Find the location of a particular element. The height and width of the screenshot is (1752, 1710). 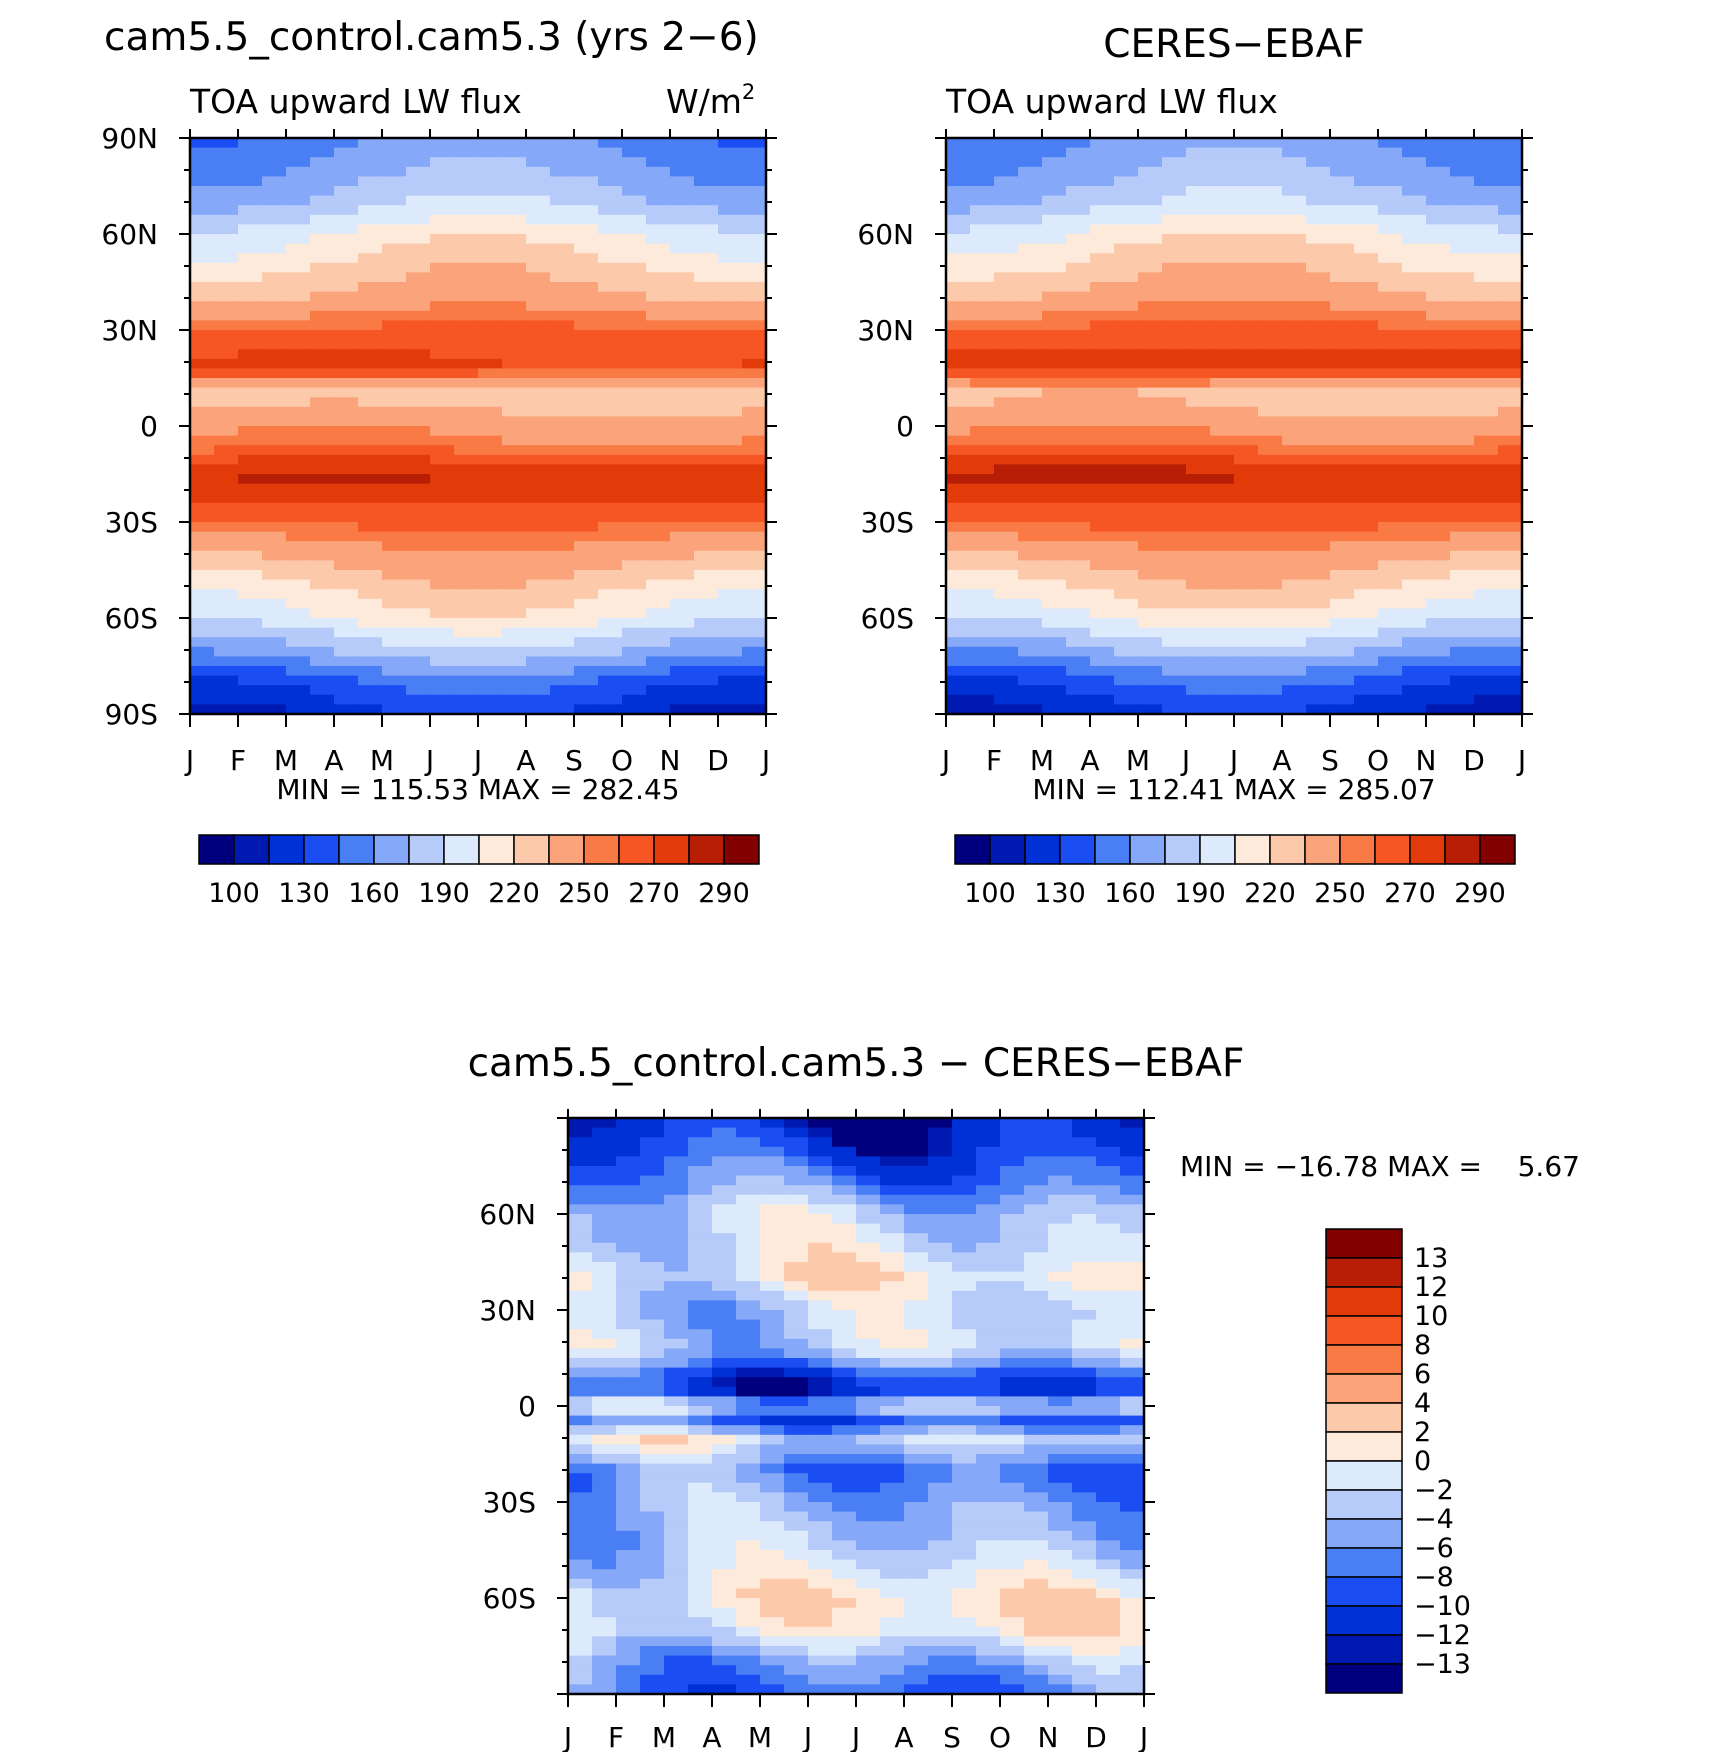

diff-colorbar-label: 2 is located at coordinates (1422, 1432).